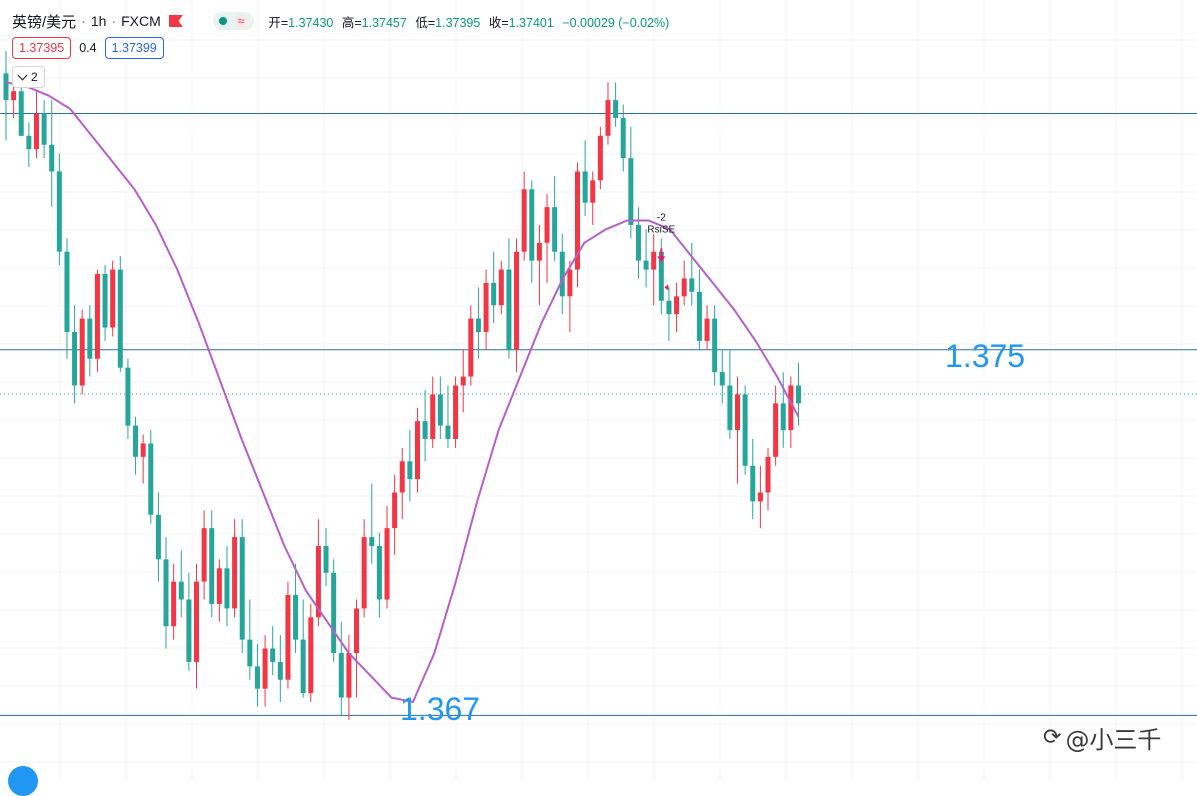 This screenshot has height=796, width=1197. What do you see at coordinates (425, 22) in the screenshot?
I see `low-label: 低=` at bounding box center [425, 22].